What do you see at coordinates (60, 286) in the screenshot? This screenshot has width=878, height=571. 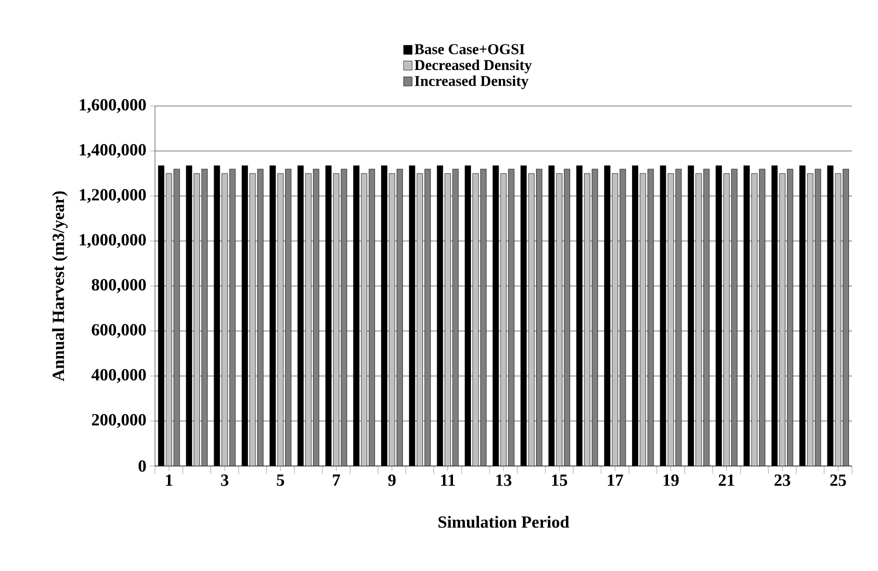 I see `y-axis-title: Annual Harvest (m3/year)` at bounding box center [60, 286].